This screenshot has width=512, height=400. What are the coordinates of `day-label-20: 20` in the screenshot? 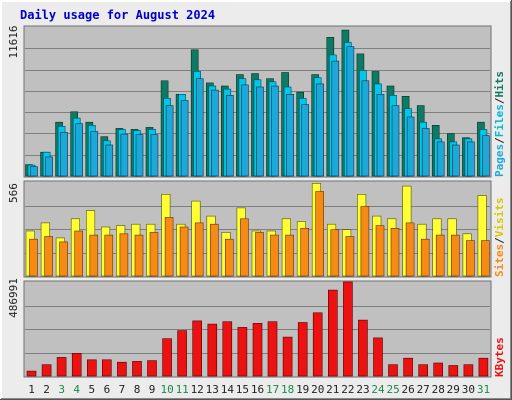 It's located at (317, 389).